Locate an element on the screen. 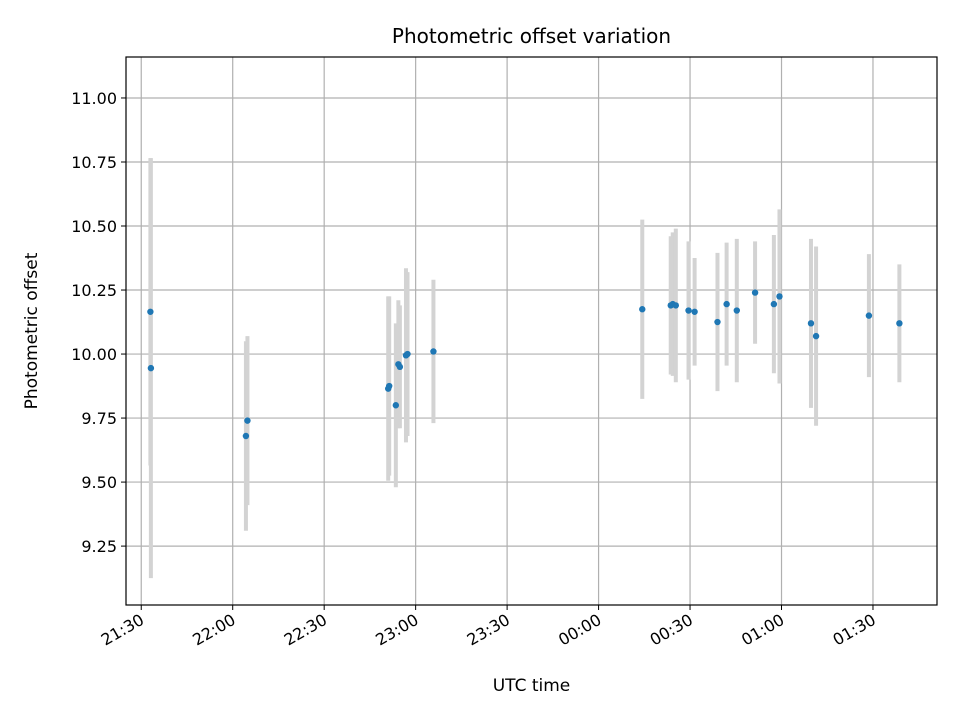  y-axis-title: Photometric offset is located at coordinates (32, 330).